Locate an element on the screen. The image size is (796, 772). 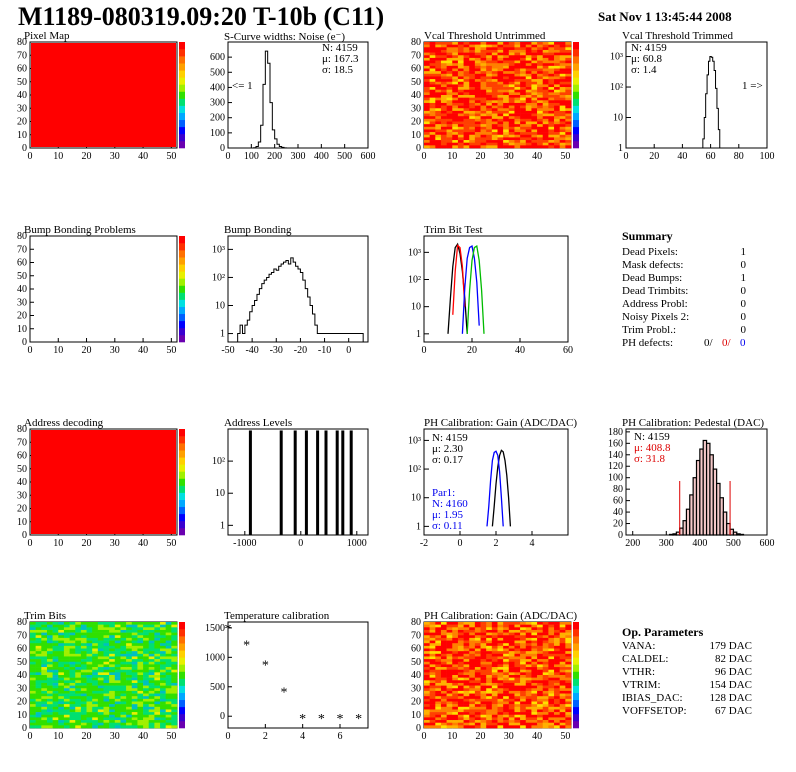
y-tick-label: 500 is located at coordinates (217, 687).